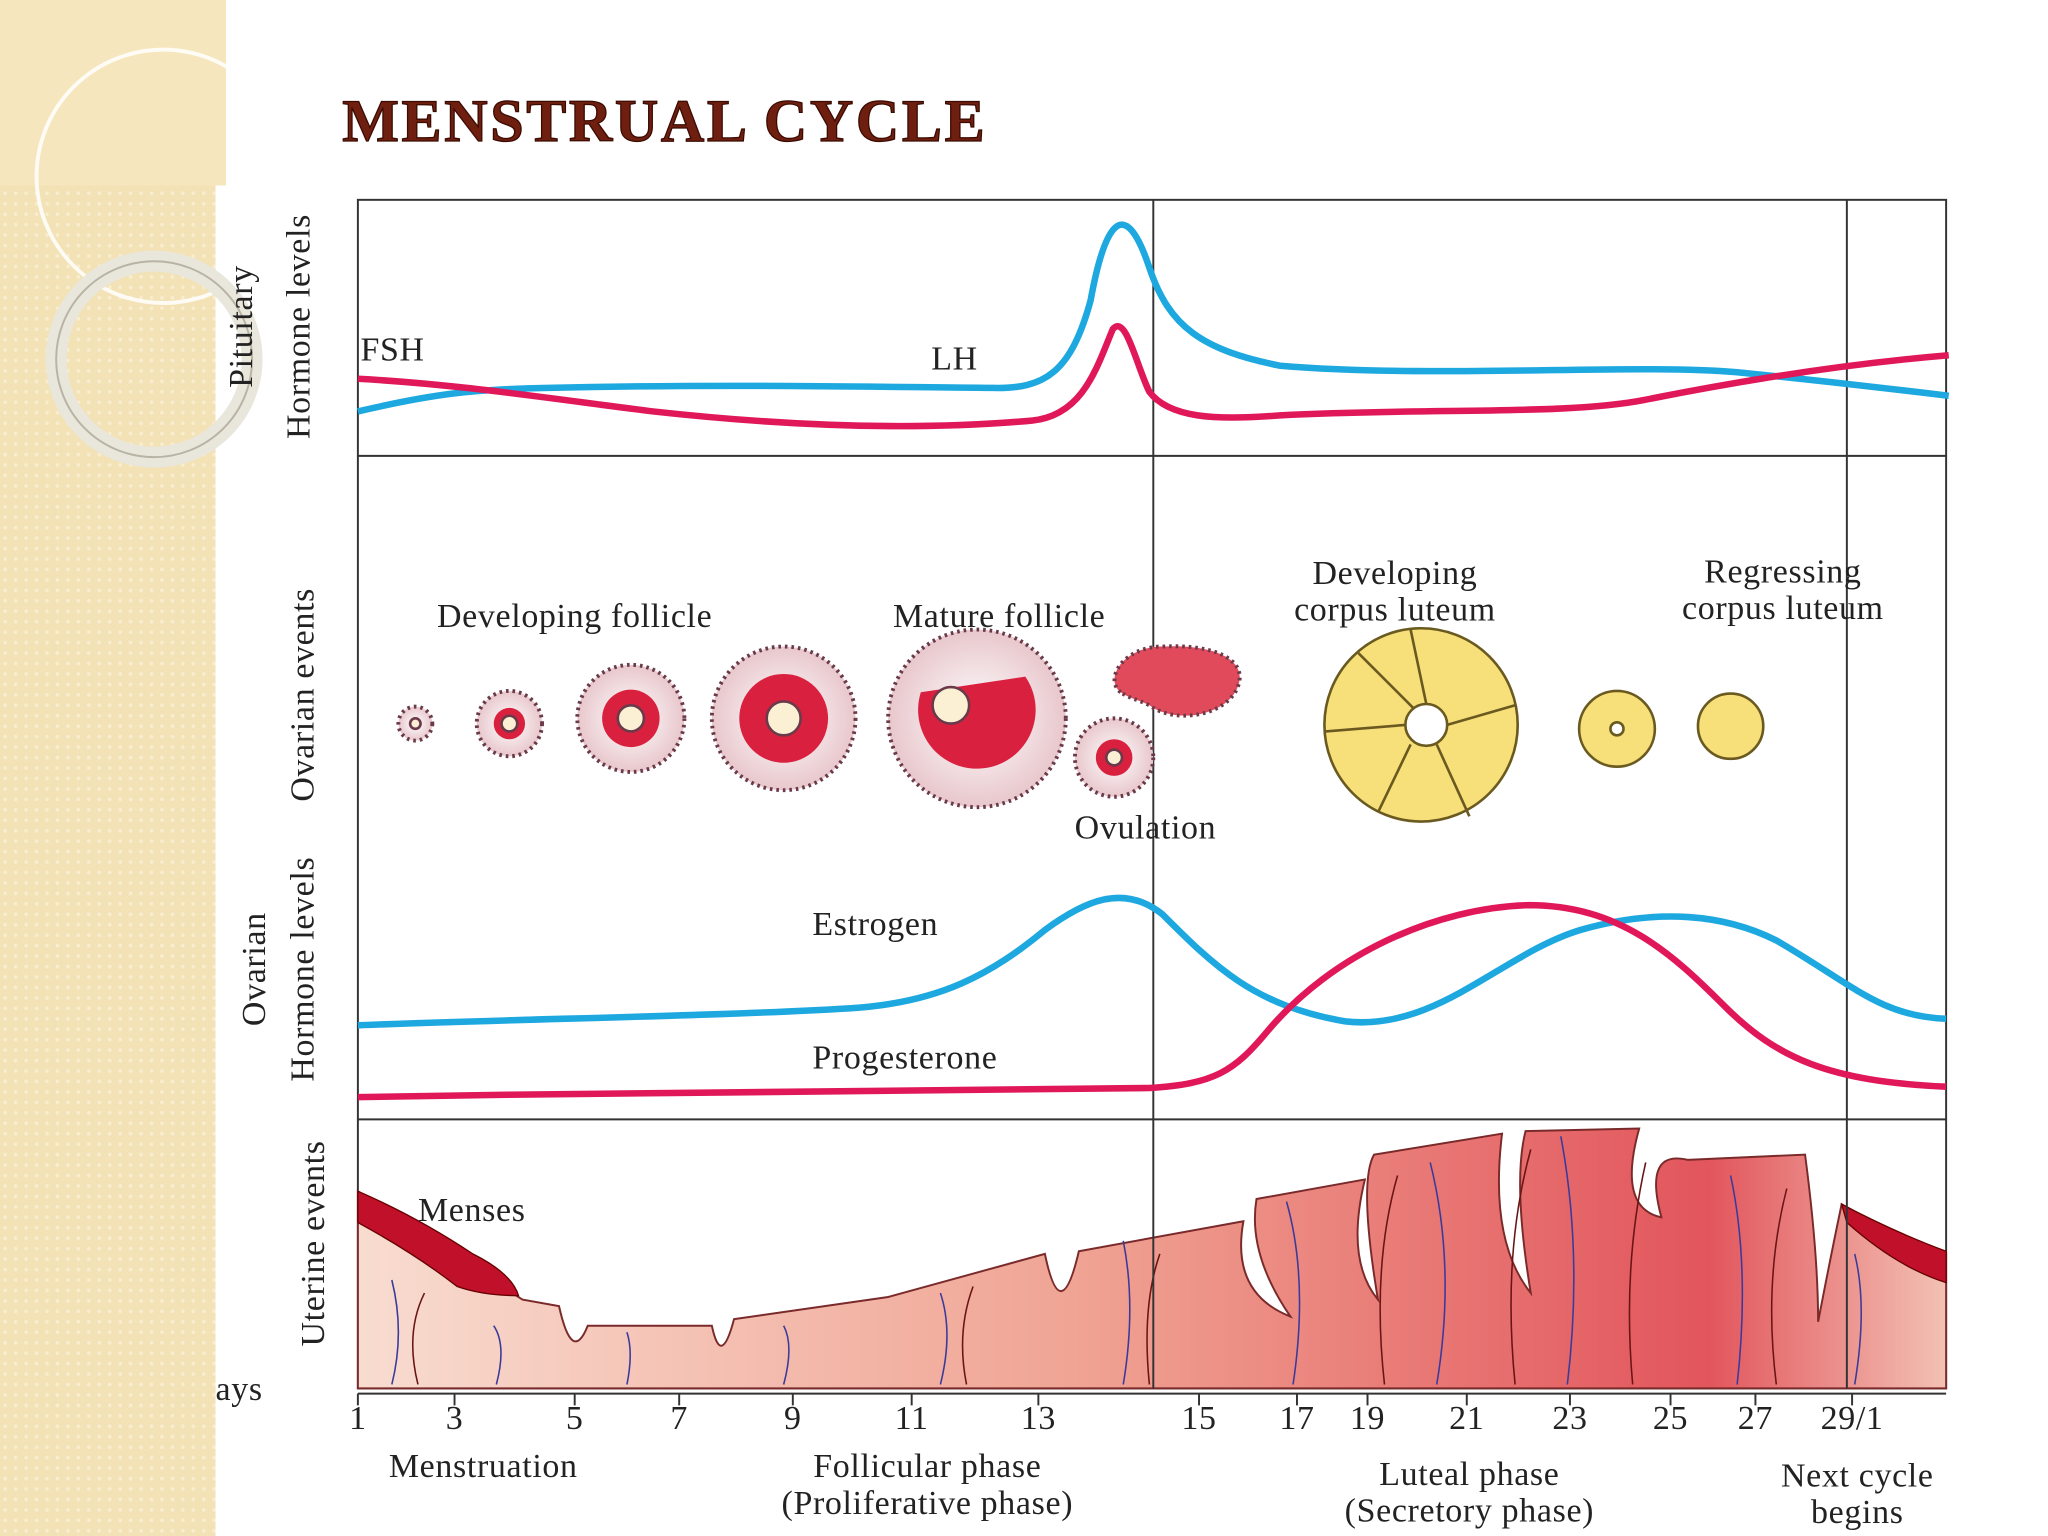 The image size is (2048, 1536). Describe the element at coordinates (1198, 1418) in the screenshot. I see `day-label: 15` at that location.